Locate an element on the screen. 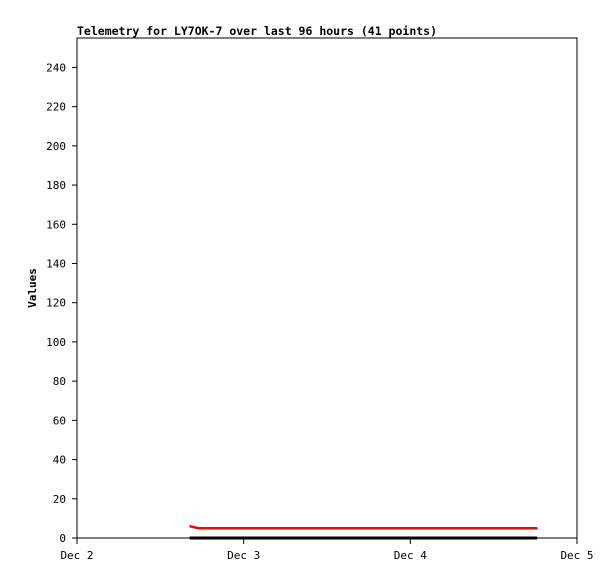 The image size is (615, 579). x-tick-label: Dec 5 is located at coordinates (576, 555).